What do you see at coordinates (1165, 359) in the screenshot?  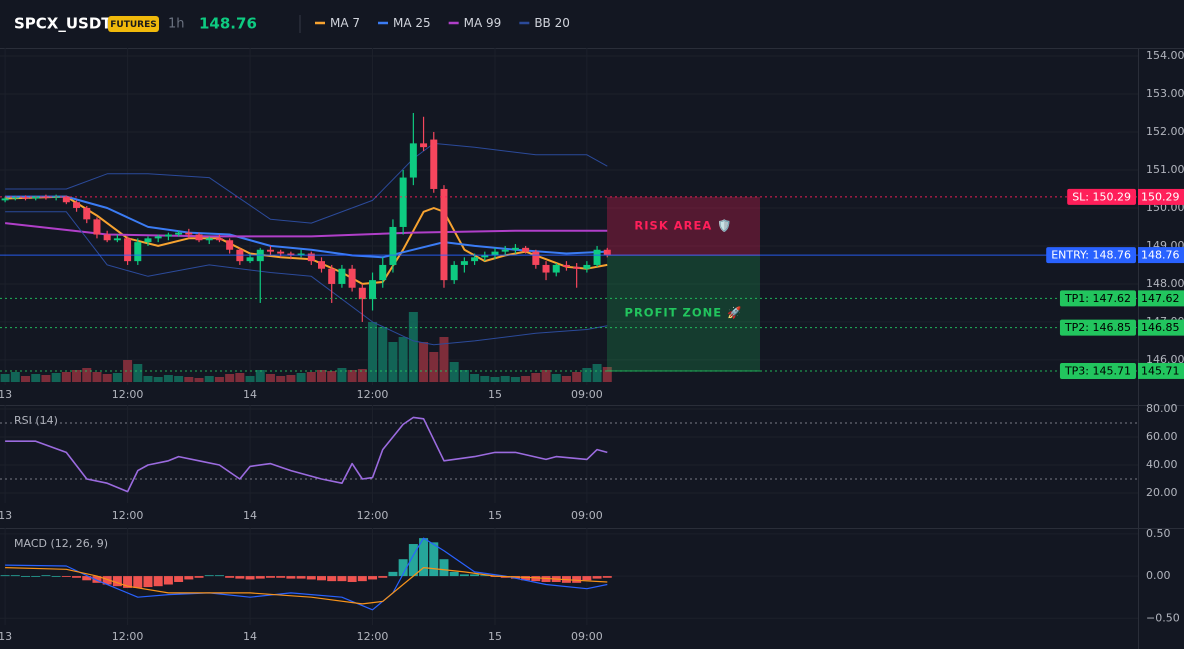 I see `y-tick-label: 146.00` at bounding box center [1165, 359].